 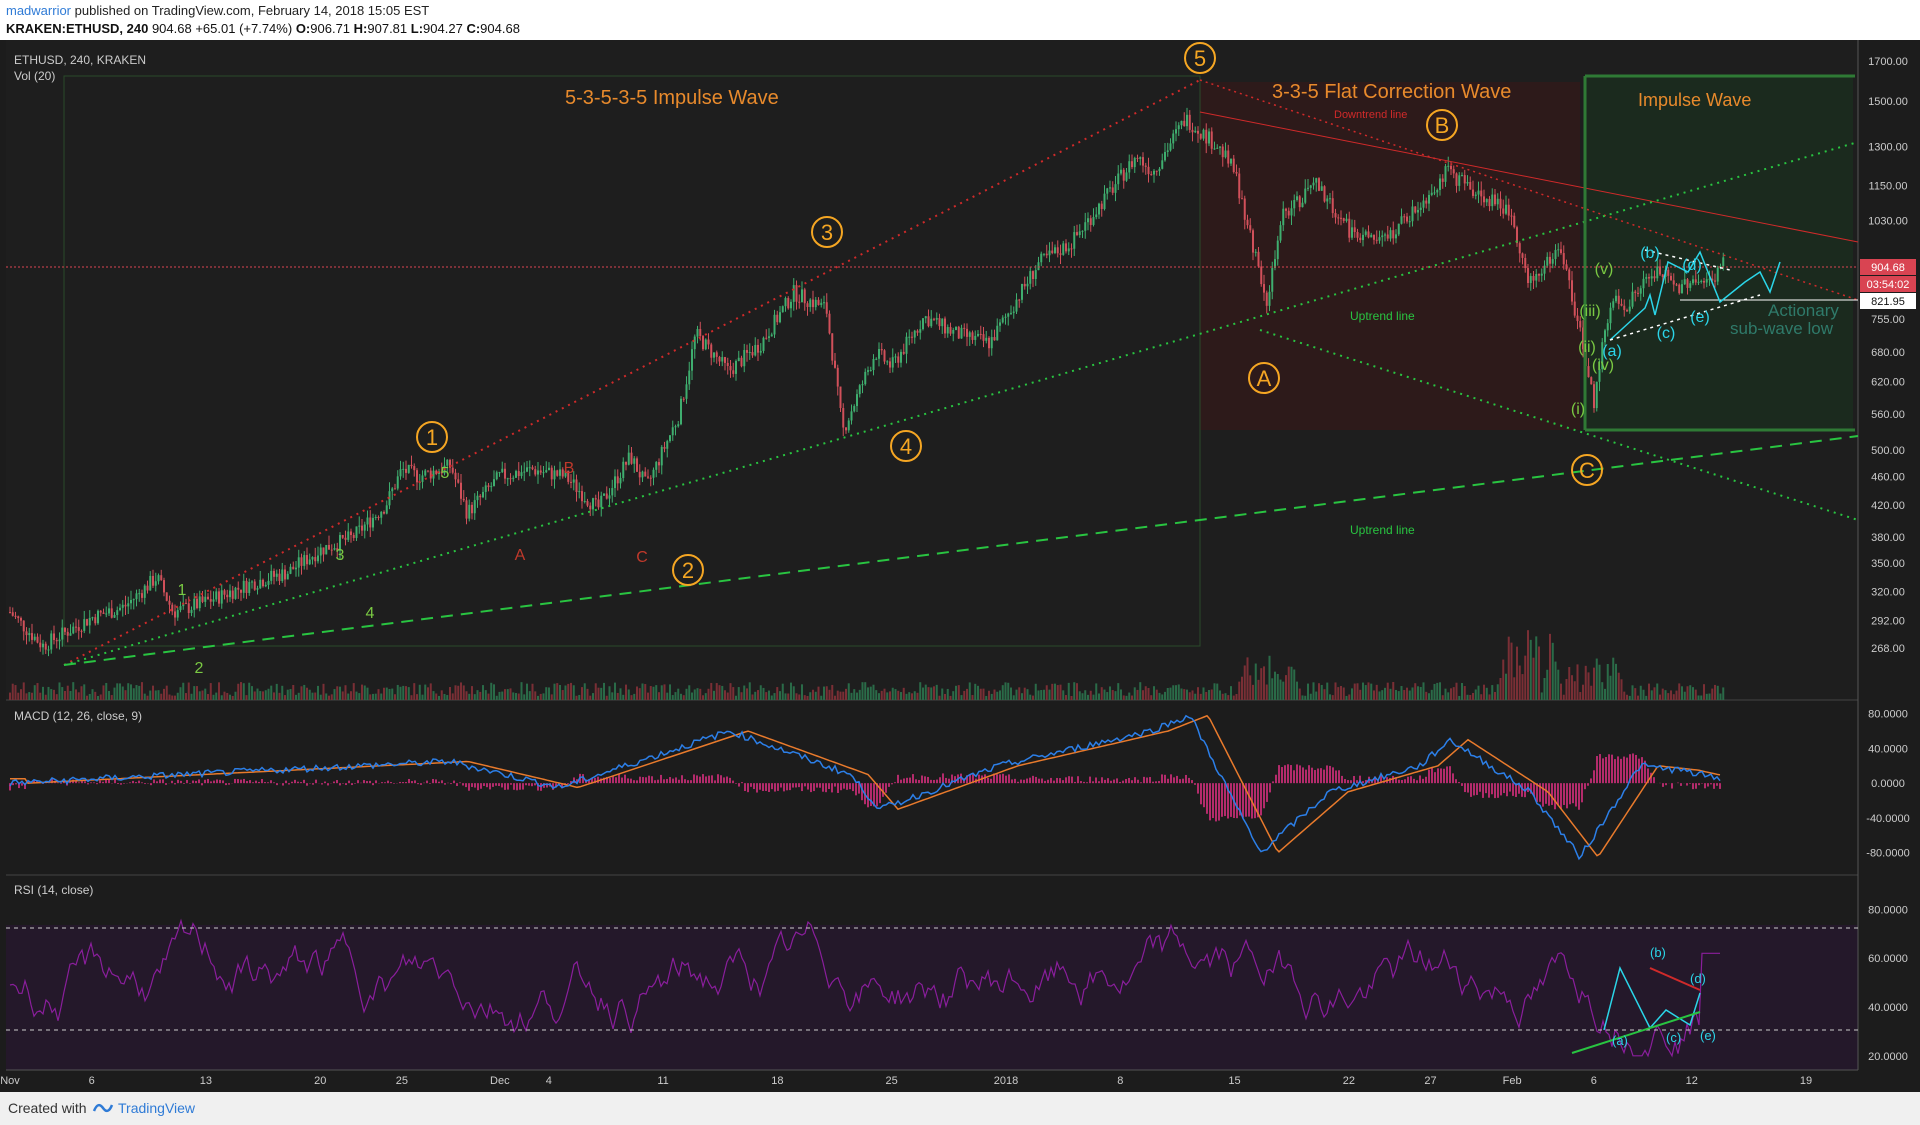 I want to click on low-value: 904.27, so click(x=443, y=28).